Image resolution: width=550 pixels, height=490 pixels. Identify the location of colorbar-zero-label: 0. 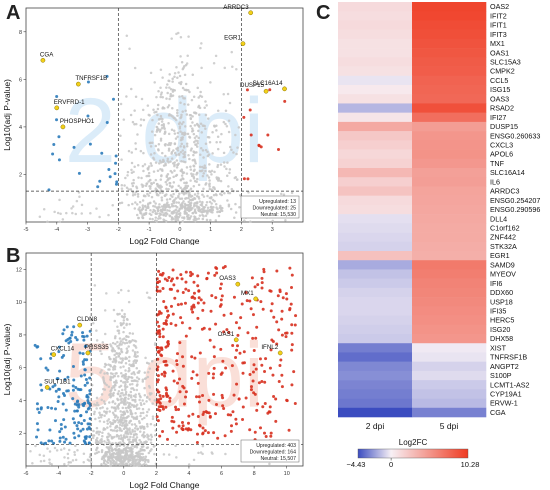
(391, 464).